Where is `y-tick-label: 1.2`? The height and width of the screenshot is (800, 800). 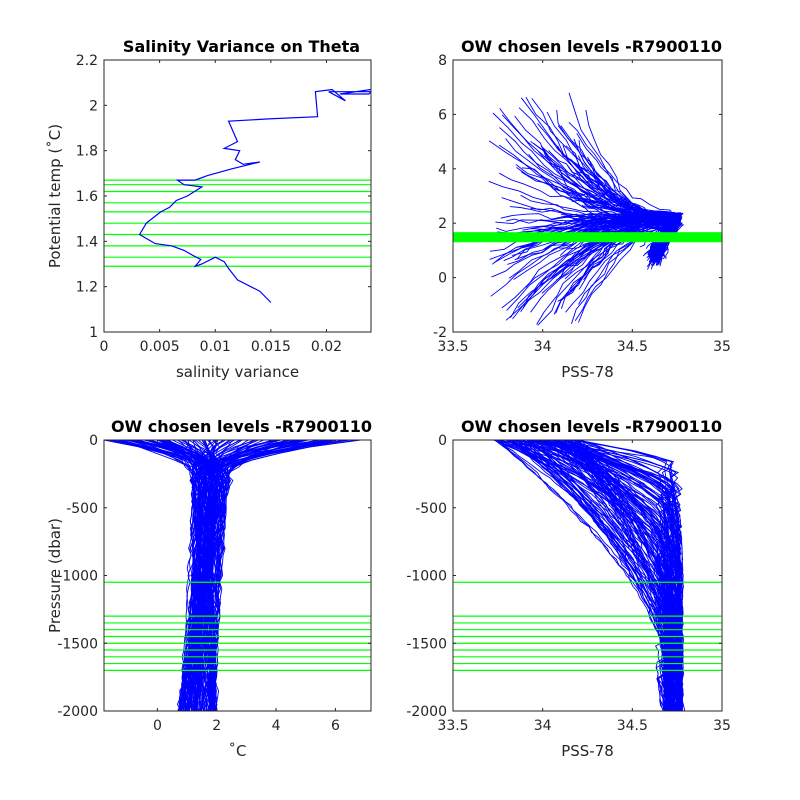
y-tick-label: 1.2 is located at coordinates (87, 288).